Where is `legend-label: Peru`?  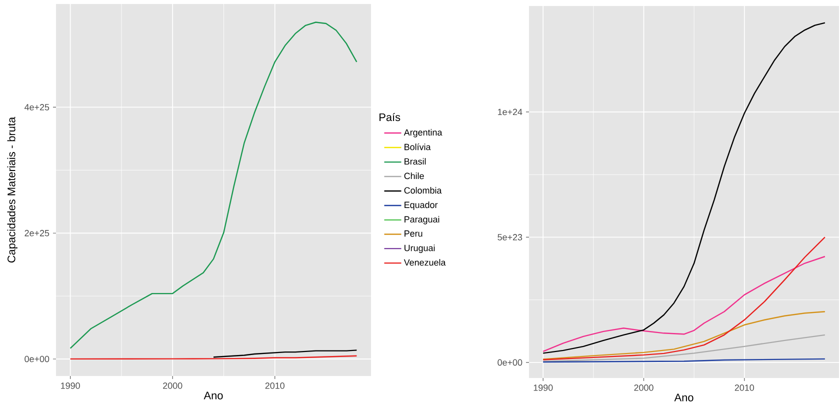 legend-label: Peru is located at coordinates (413, 233).